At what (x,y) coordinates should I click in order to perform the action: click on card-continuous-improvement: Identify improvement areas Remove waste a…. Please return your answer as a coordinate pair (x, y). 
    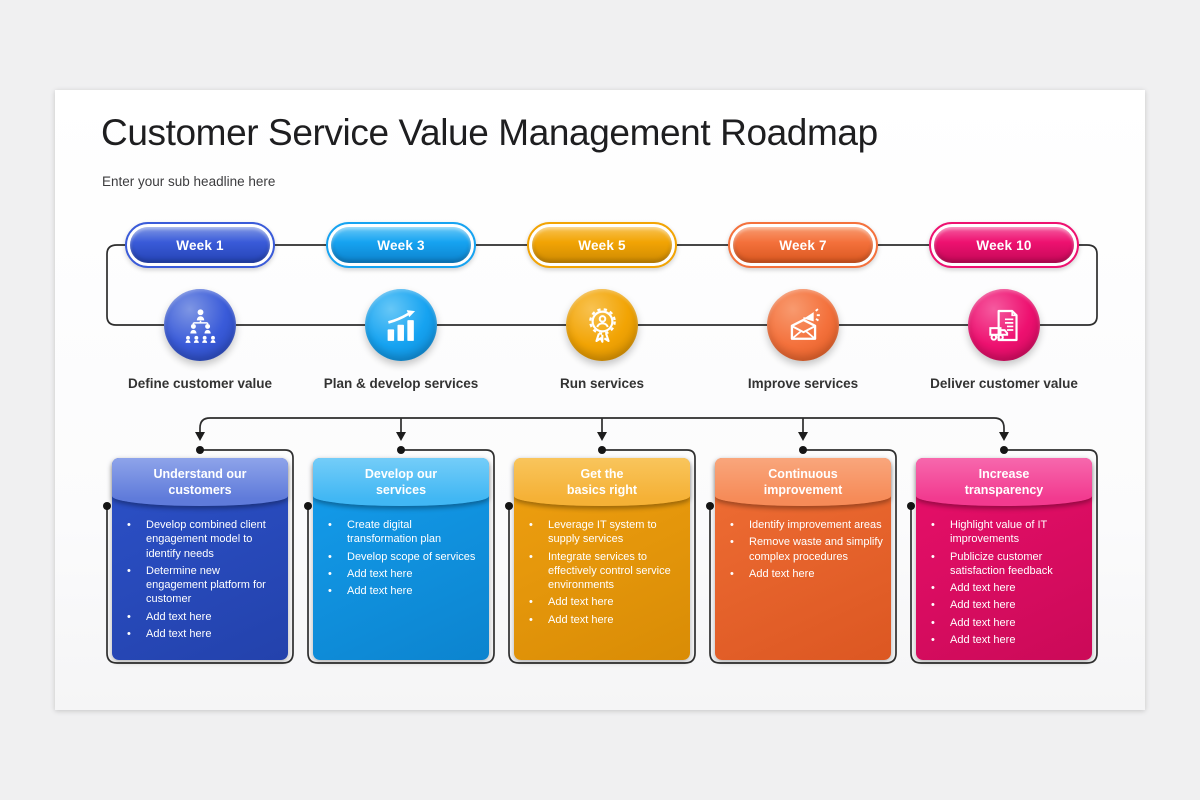
    Looking at the image, I should click on (803, 559).